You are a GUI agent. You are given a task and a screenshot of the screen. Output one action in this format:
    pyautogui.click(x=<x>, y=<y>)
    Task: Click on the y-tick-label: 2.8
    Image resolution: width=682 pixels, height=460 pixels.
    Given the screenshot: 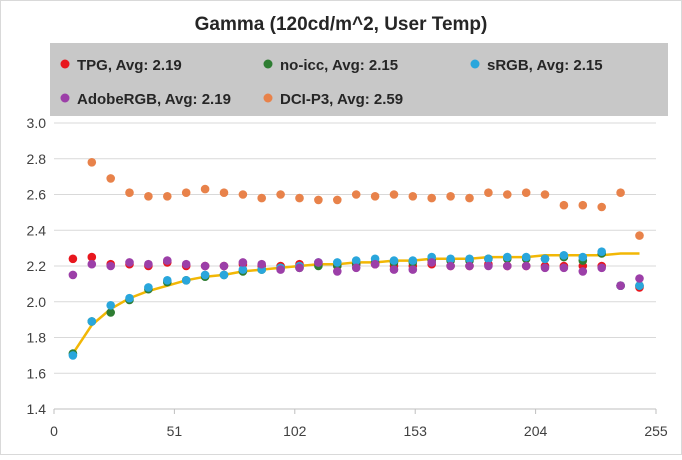 What is the action you would take?
    pyautogui.click(x=37, y=159)
    